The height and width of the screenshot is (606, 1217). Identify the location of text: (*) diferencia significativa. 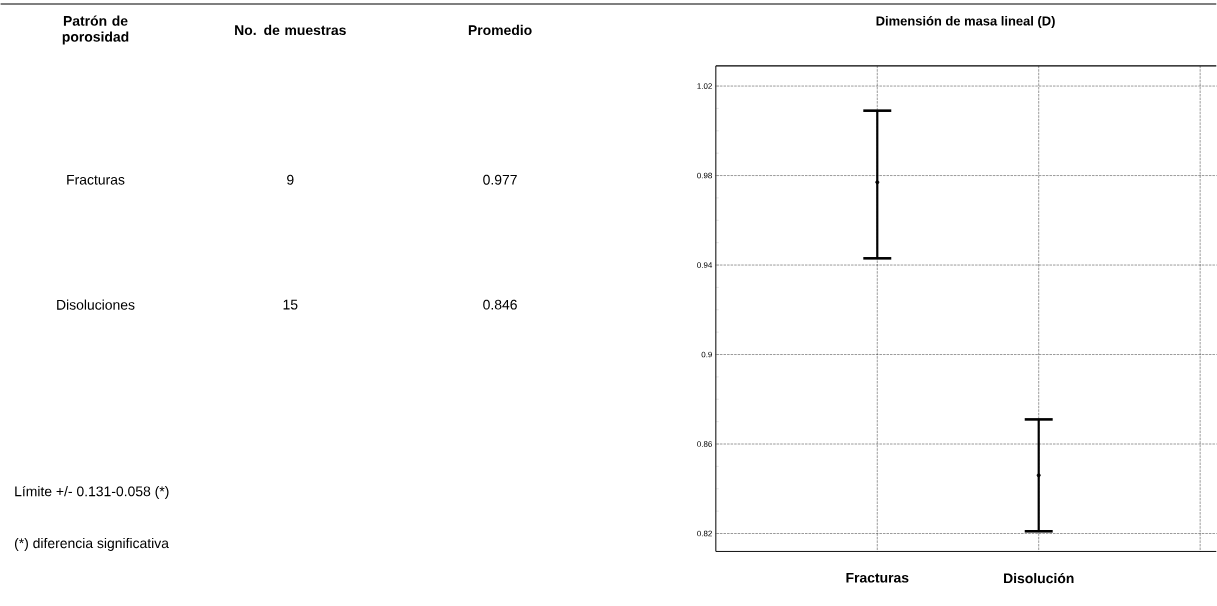
(91, 544).